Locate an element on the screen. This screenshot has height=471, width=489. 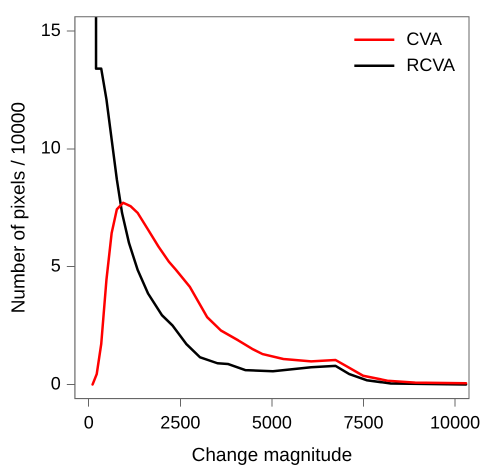
y-tick-label: 15 is located at coordinates (50, 30).